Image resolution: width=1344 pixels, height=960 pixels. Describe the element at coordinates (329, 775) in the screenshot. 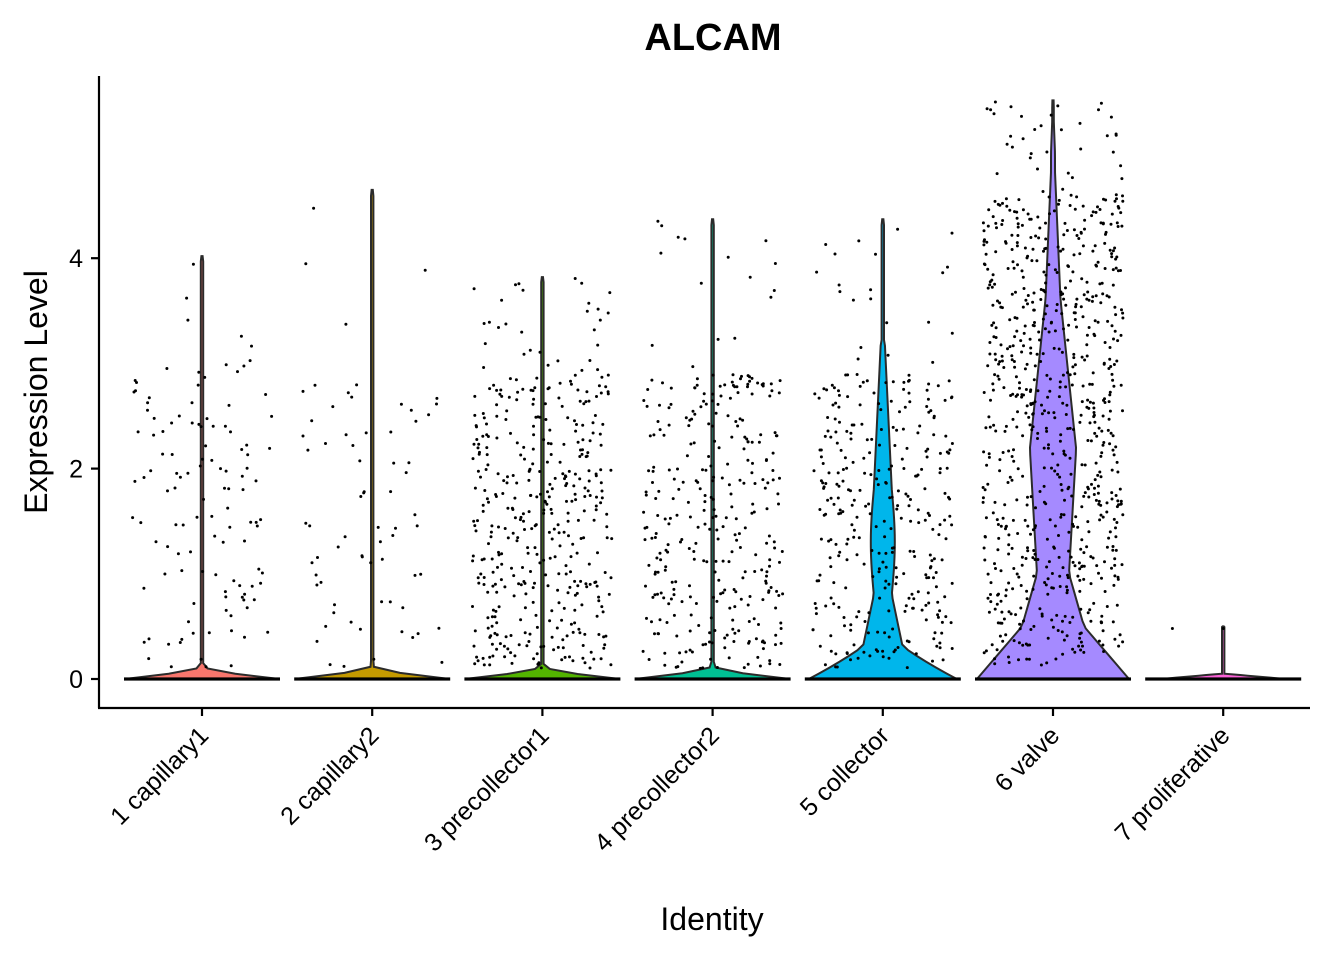

I see `x-tick-label: 2 capillary2` at that location.